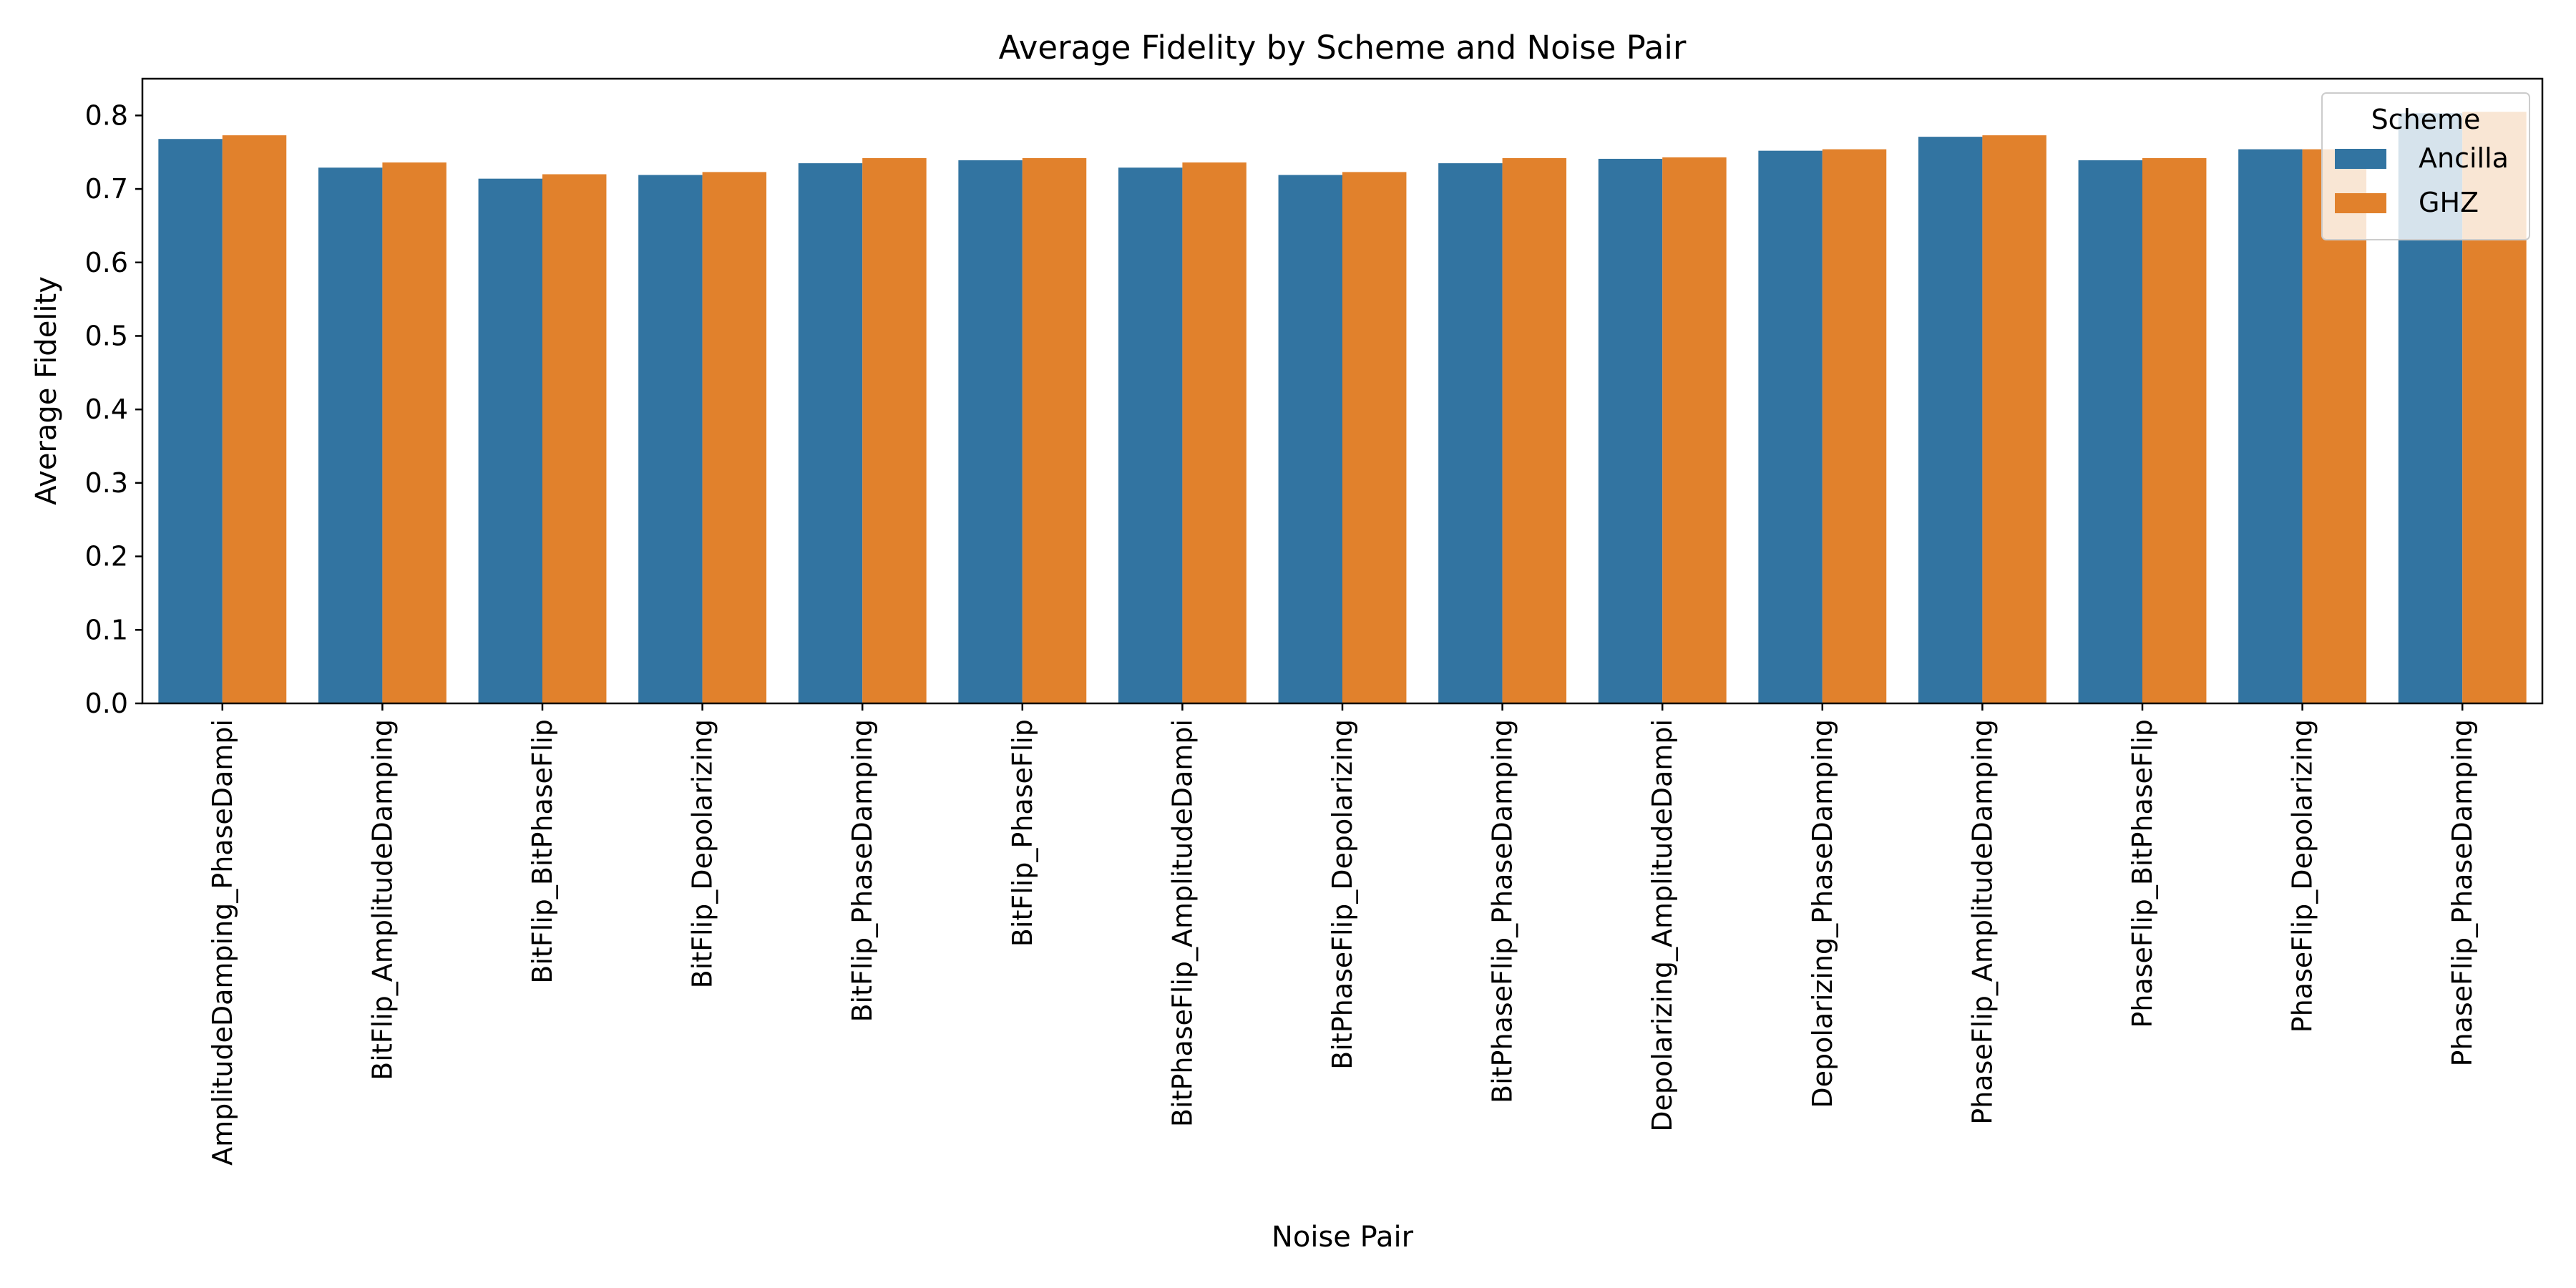 This screenshot has width=2576, height=1288. What do you see at coordinates (1343, 1237) in the screenshot?
I see `x-axis-label: Noise Pair` at bounding box center [1343, 1237].